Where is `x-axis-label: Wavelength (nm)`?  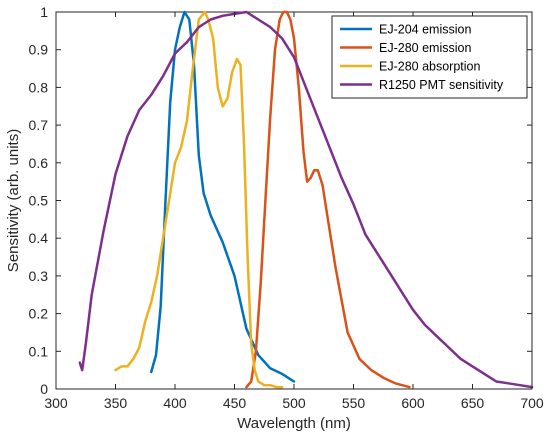 x-axis-label: Wavelength (nm) is located at coordinates (294, 423).